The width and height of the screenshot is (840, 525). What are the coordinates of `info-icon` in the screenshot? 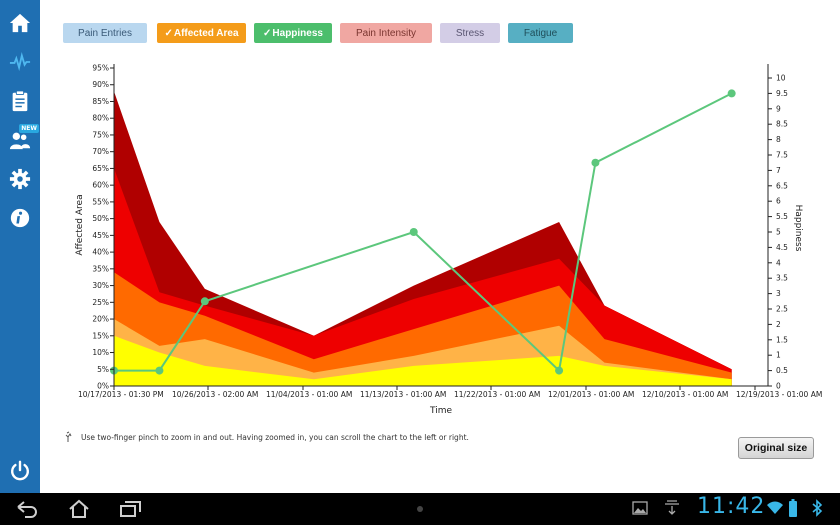 It's located at (20, 218).